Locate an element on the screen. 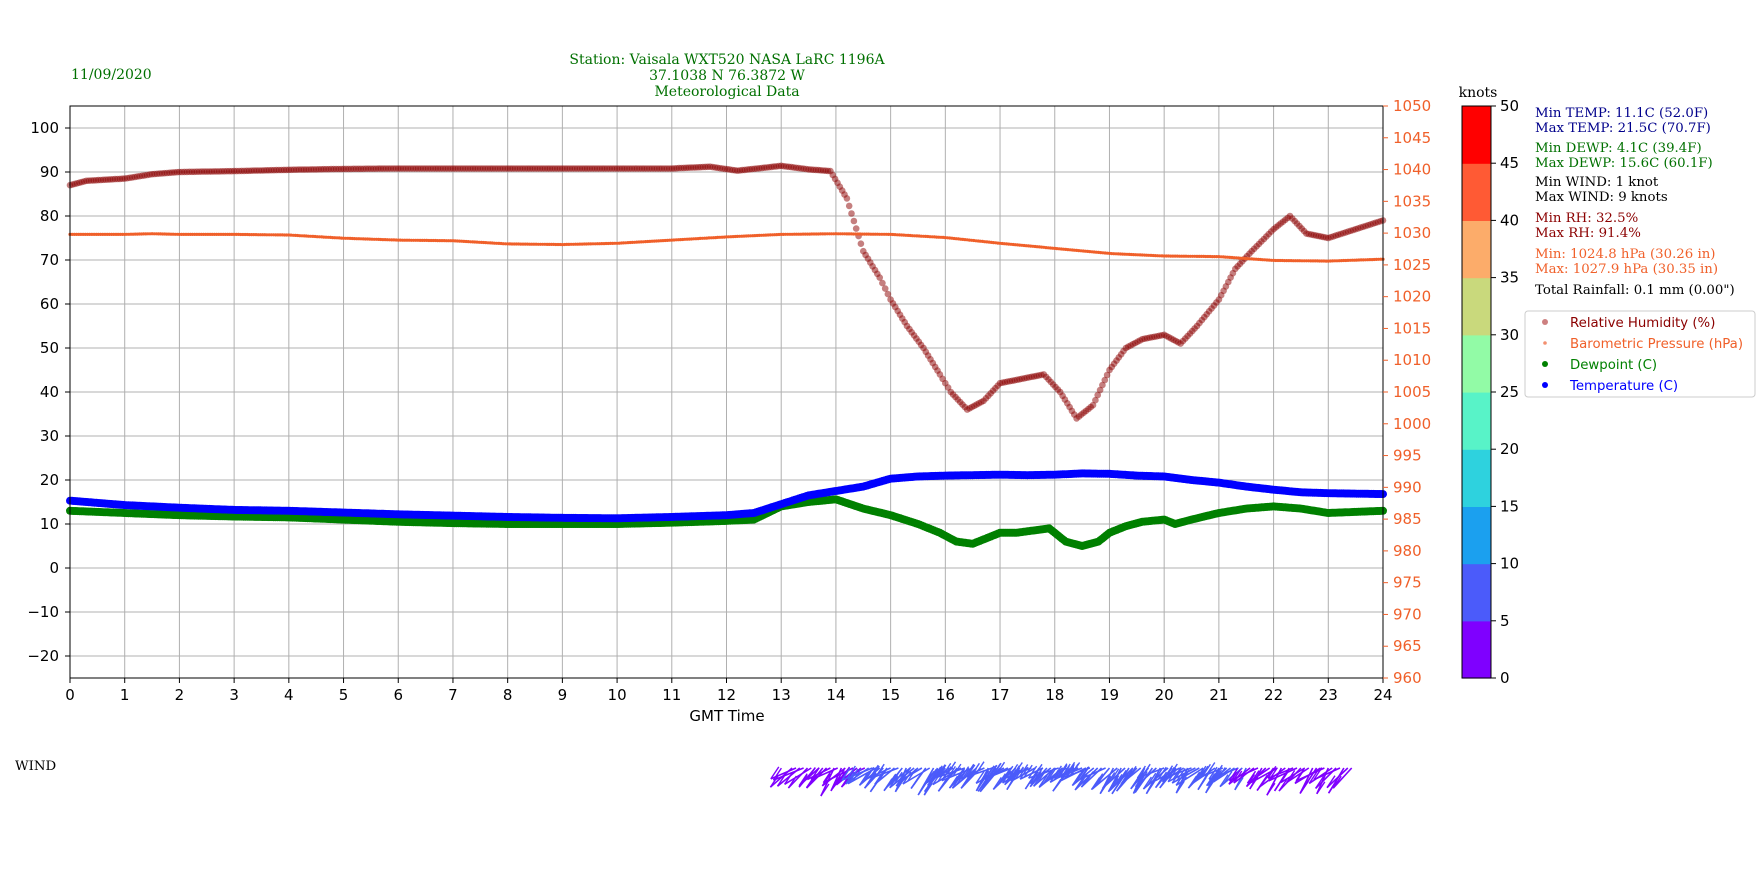 The height and width of the screenshot is (880, 1760). min-pres-text: Min: 1024.8 hPa (30.26 in) is located at coordinates (1625, 254).